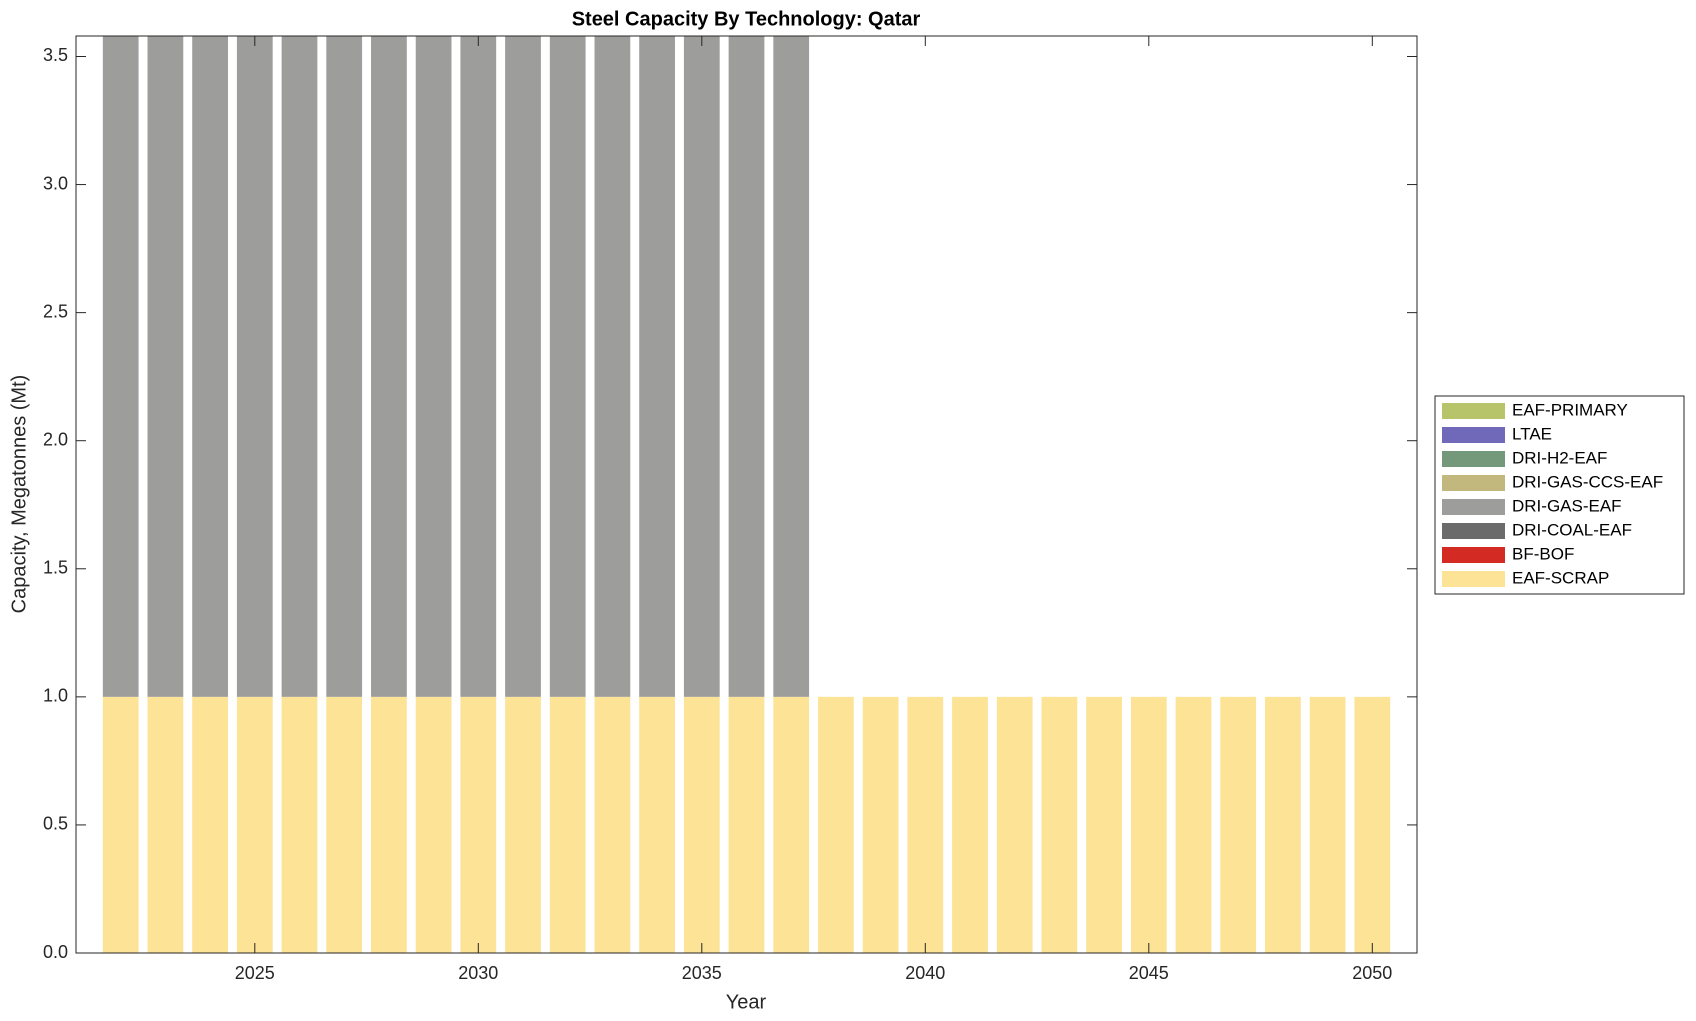 The image size is (1696, 1021). What do you see at coordinates (1559, 457) in the screenshot?
I see `legend-label: DRI-H2-EAF` at bounding box center [1559, 457].